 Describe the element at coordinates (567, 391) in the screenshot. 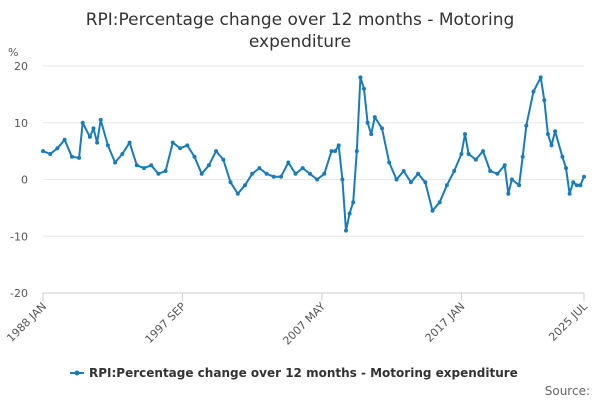

I see `source-label: Source:` at that location.